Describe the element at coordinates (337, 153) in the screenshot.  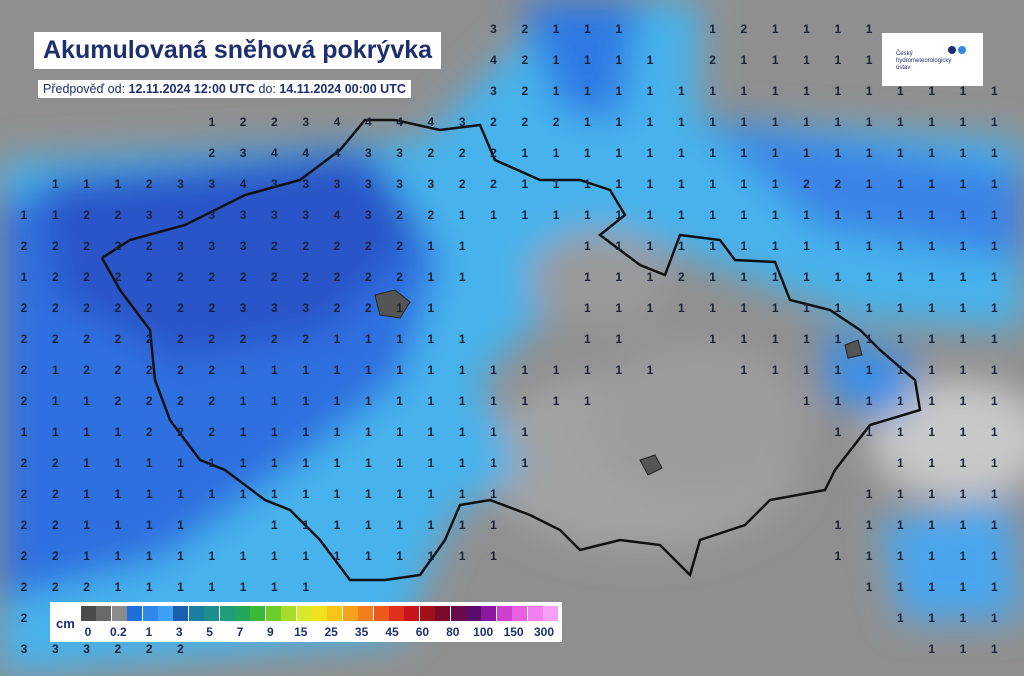
I see `grid-value: 4` at that location.